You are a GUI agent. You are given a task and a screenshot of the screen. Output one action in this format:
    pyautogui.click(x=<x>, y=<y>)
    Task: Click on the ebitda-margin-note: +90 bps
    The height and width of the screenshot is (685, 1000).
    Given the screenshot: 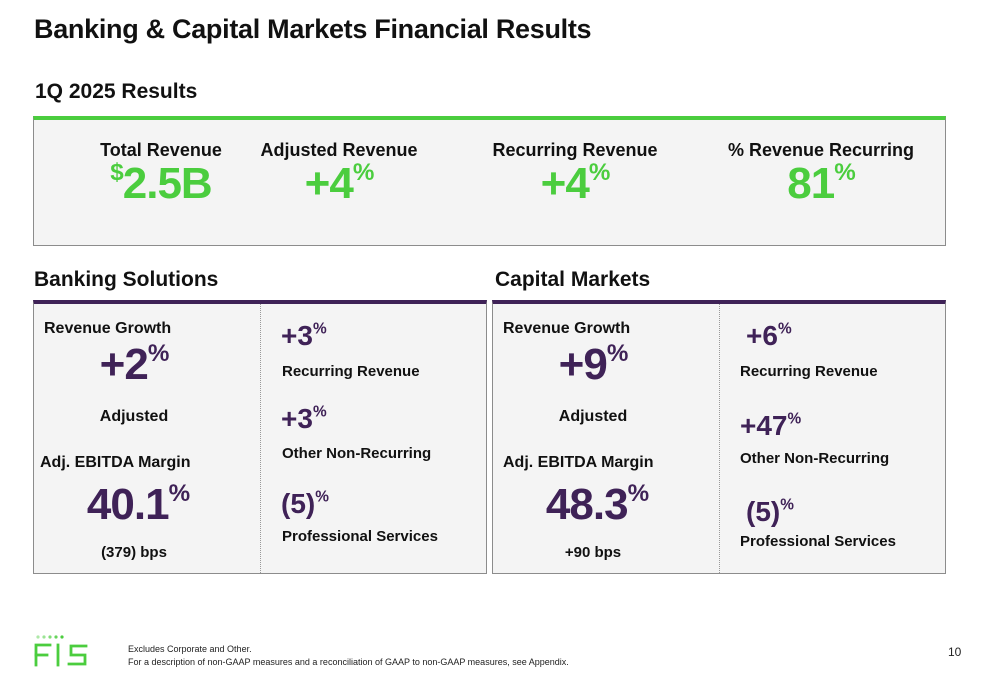 What is the action you would take?
    pyautogui.click(x=593, y=552)
    